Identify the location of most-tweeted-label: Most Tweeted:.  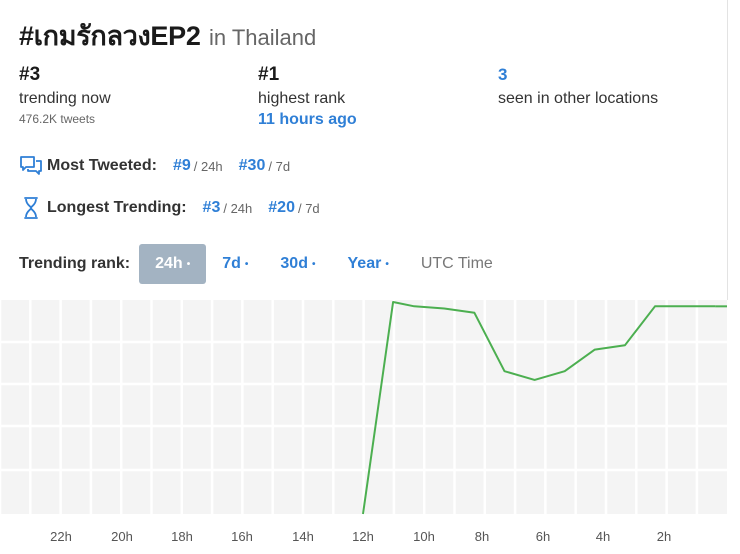
(102, 165).